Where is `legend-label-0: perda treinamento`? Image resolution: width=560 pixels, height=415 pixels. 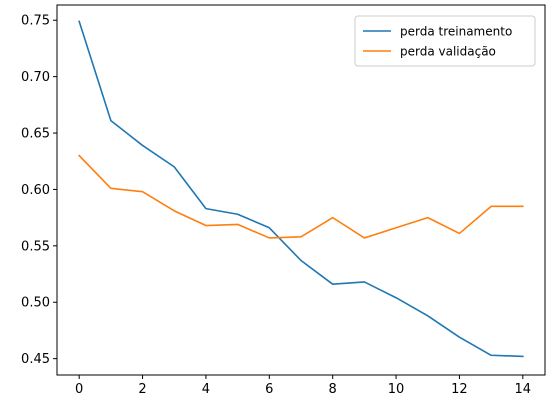 legend-label-0: perda treinamento is located at coordinates (456, 32).